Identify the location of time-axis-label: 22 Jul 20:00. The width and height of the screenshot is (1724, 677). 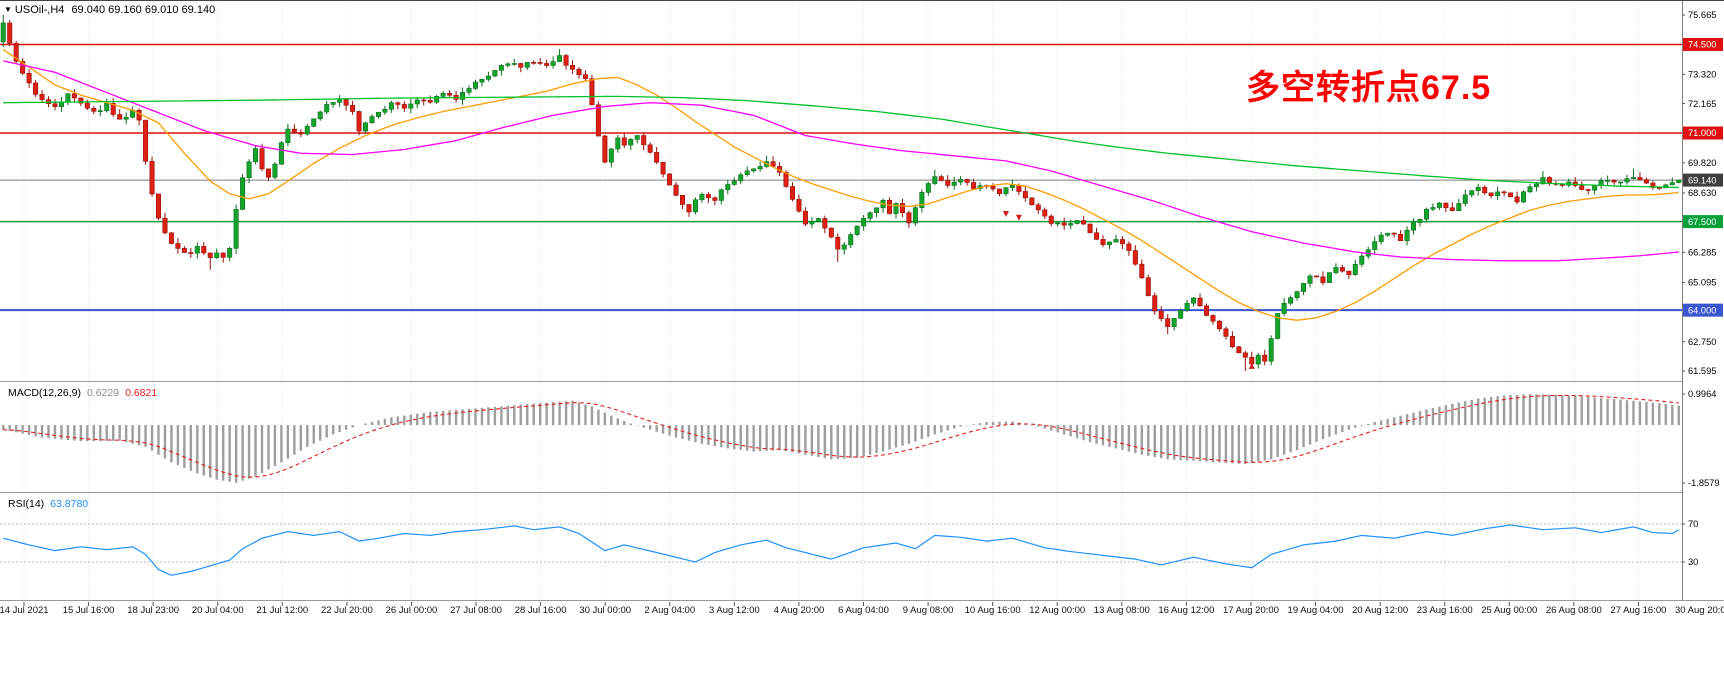
(347, 610).